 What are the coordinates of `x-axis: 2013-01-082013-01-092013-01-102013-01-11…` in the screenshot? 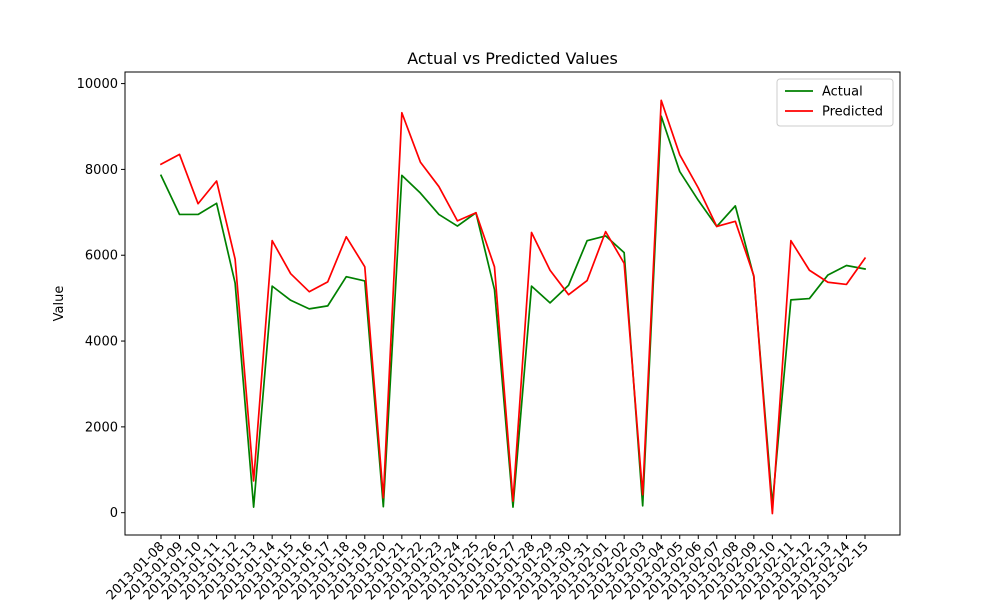 It's located at (488, 567).